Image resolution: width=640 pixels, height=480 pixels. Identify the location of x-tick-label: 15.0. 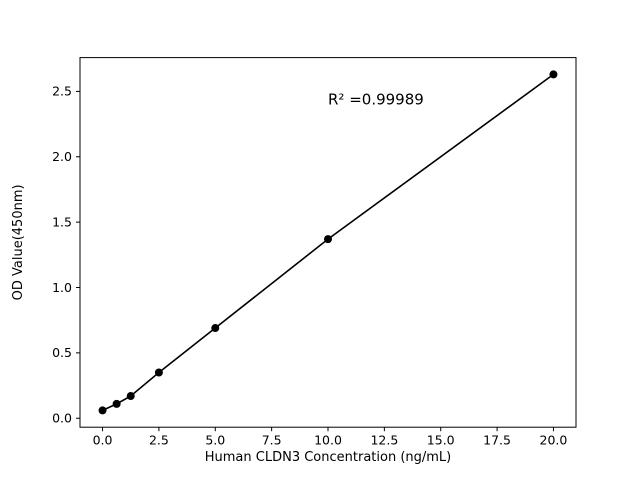
(441, 440).